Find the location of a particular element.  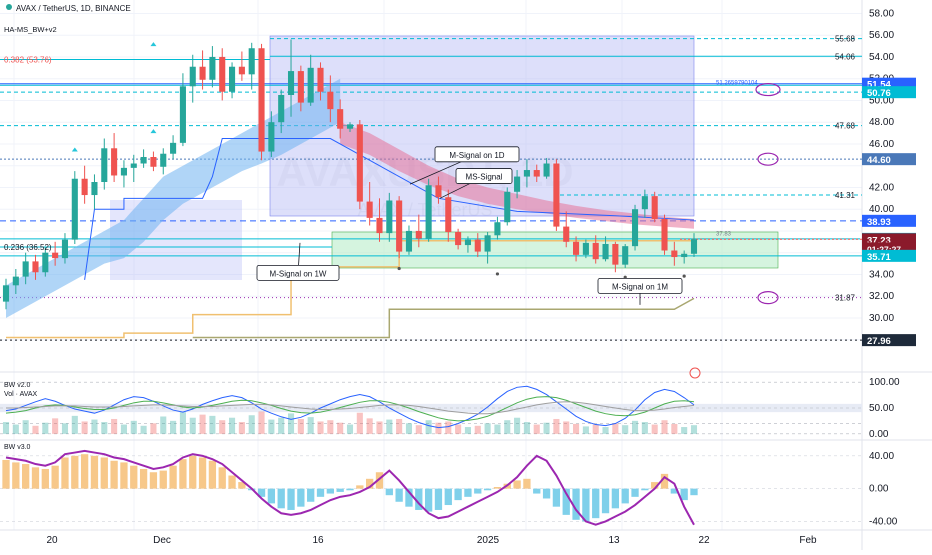

oscillator-line is located at coordinates (350, 407).